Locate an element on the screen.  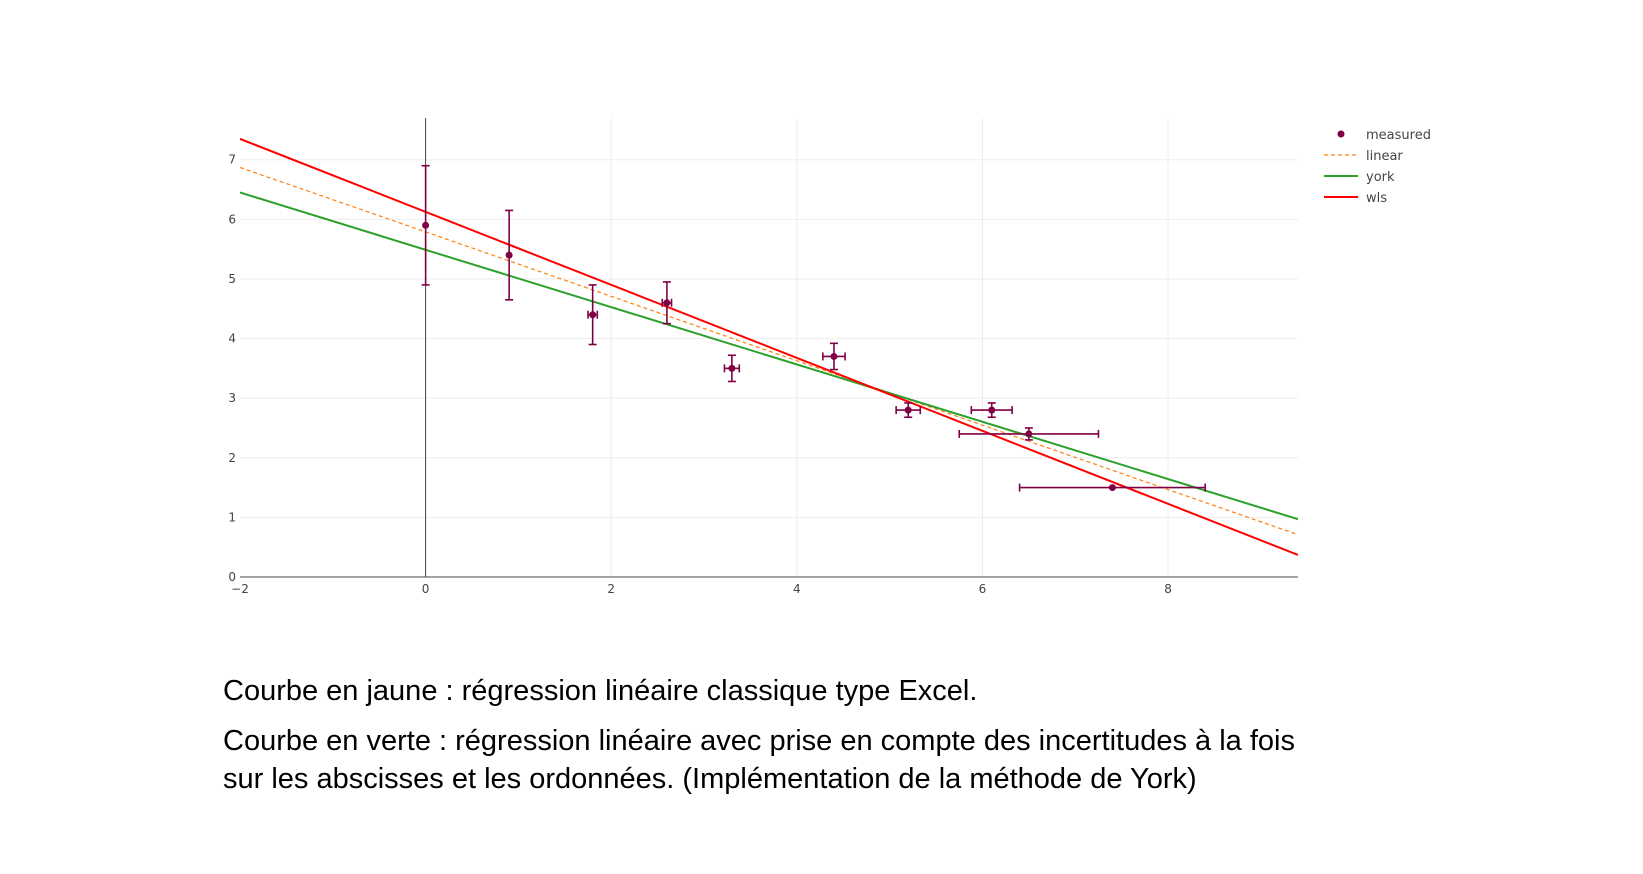
y-tick-label: 3 is located at coordinates (232, 398).